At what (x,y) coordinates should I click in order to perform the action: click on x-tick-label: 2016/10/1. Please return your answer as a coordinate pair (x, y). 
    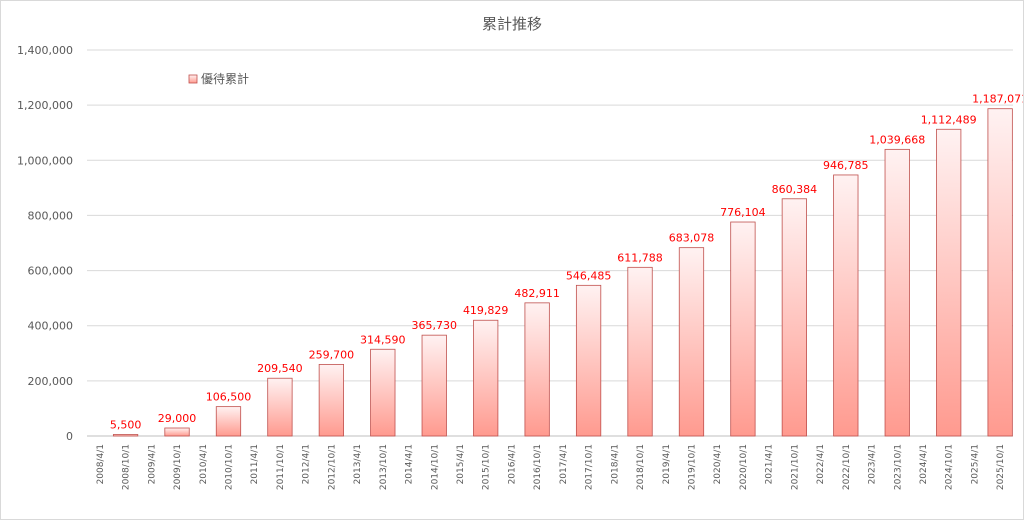
    Looking at the image, I should click on (538, 467).